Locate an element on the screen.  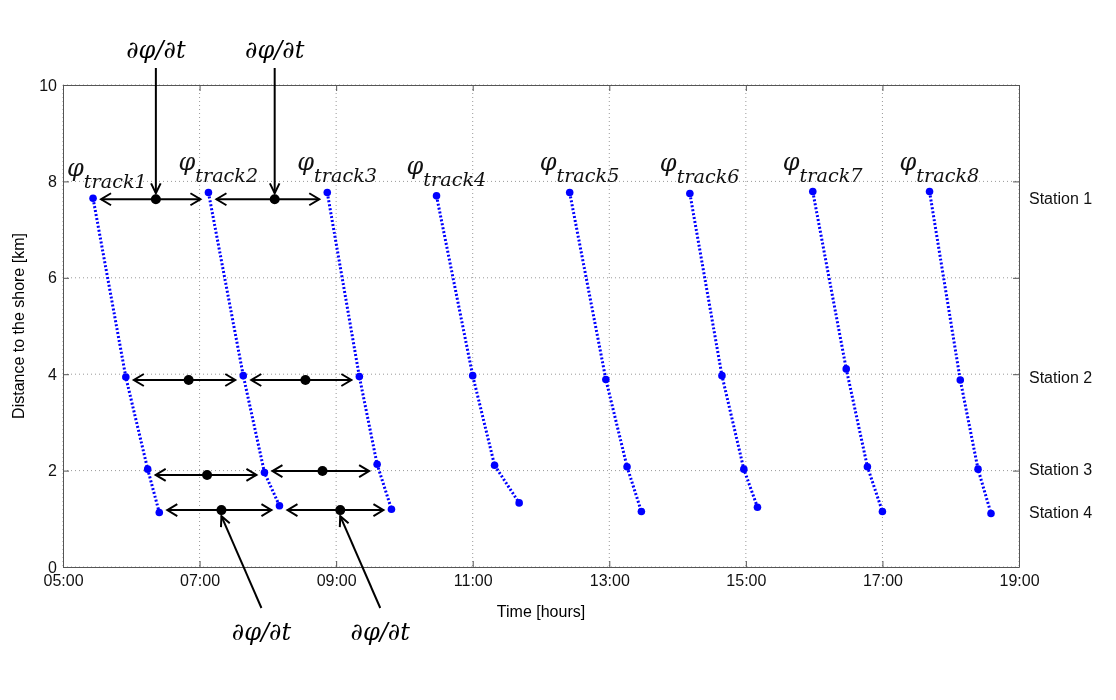
y-tick-label: 6 is located at coordinates (53, 278).